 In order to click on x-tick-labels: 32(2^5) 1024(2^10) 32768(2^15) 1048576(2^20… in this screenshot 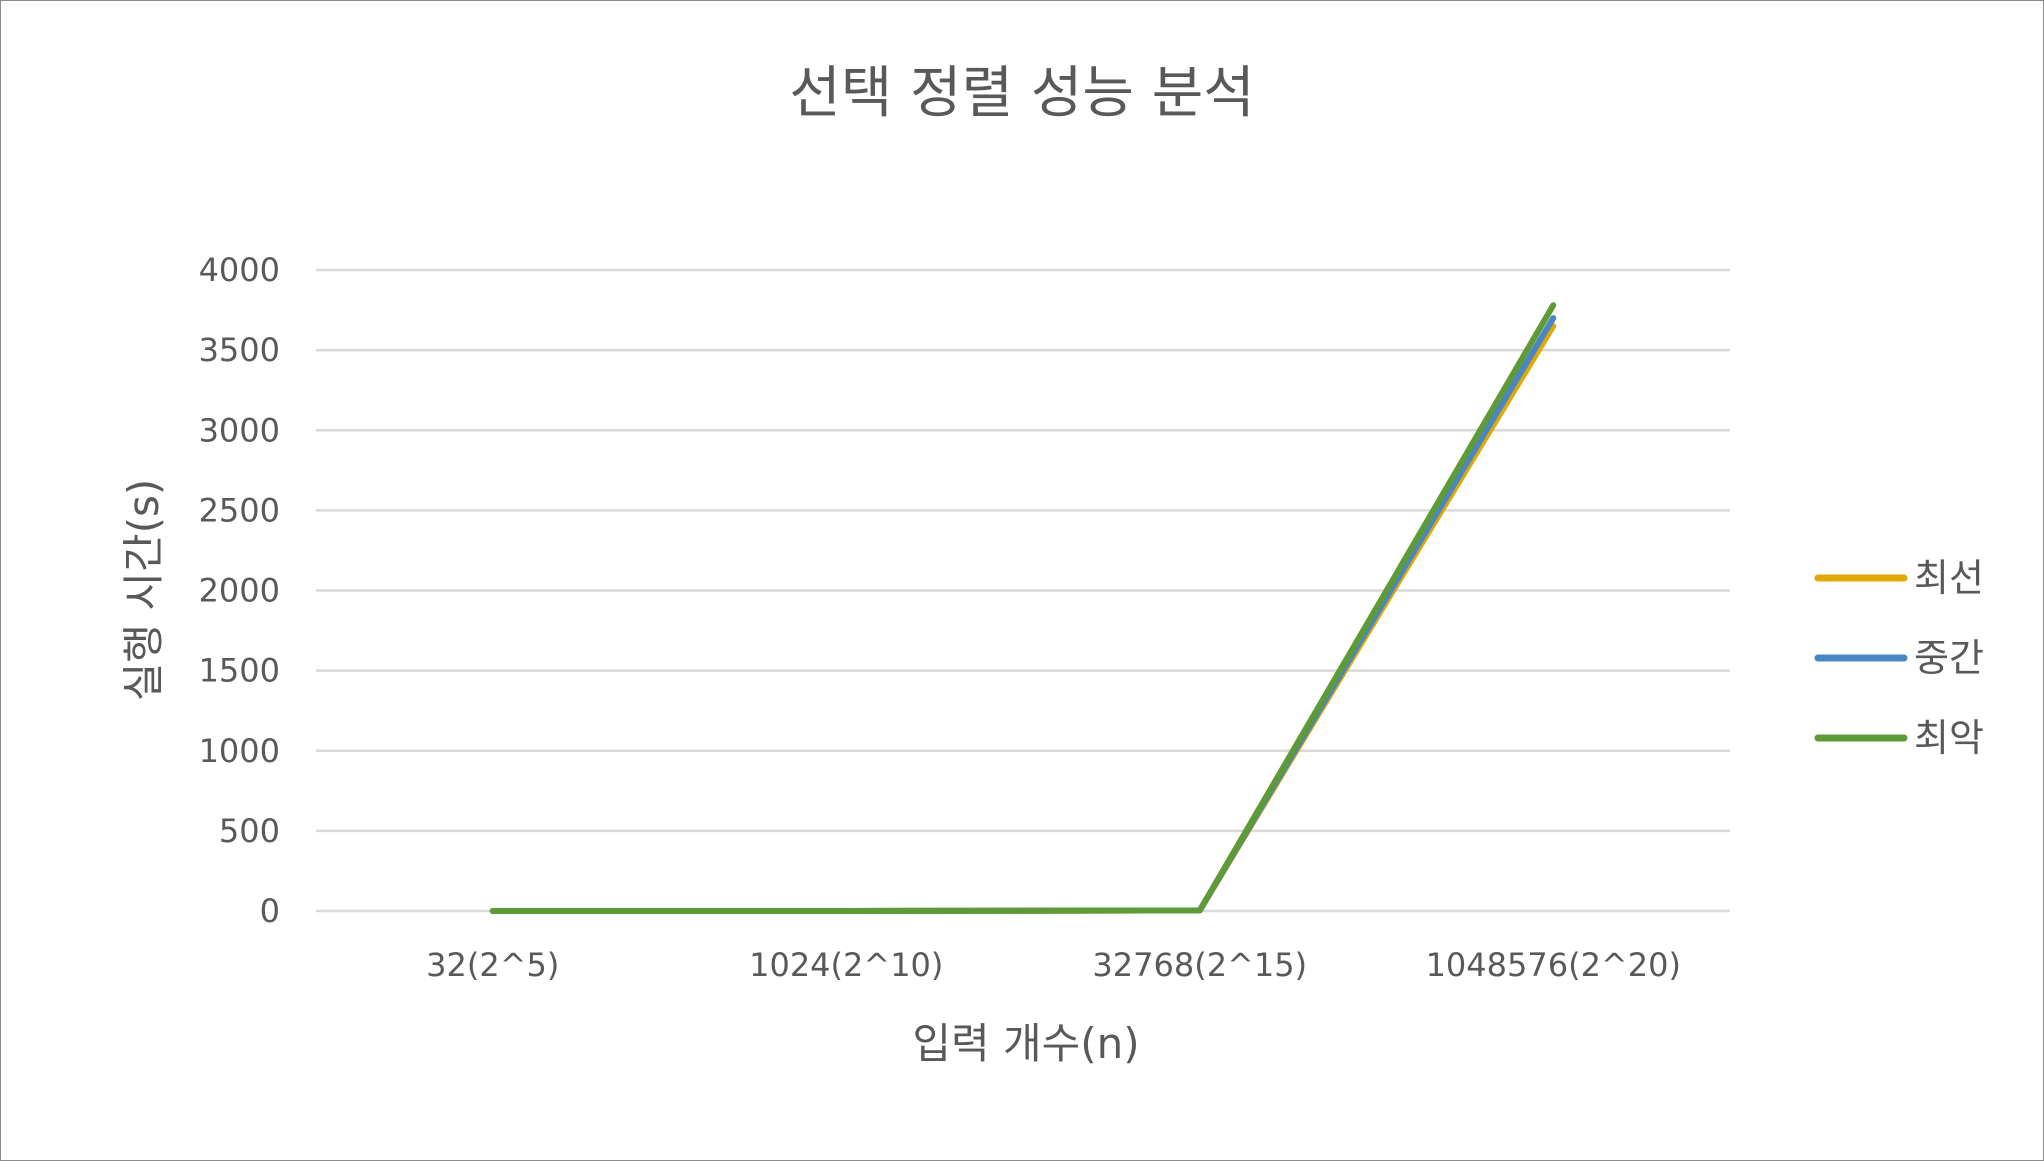, I will do `click(1053, 965)`.